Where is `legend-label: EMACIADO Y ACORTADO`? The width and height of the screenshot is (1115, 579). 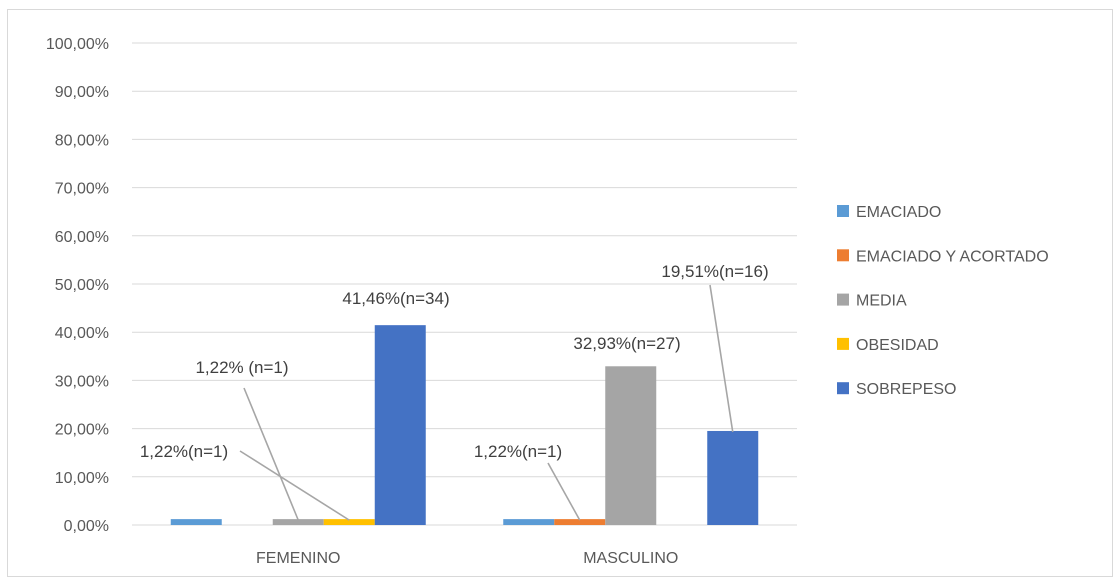
legend-label: EMACIADO Y ACORTADO is located at coordinates (952, 256).